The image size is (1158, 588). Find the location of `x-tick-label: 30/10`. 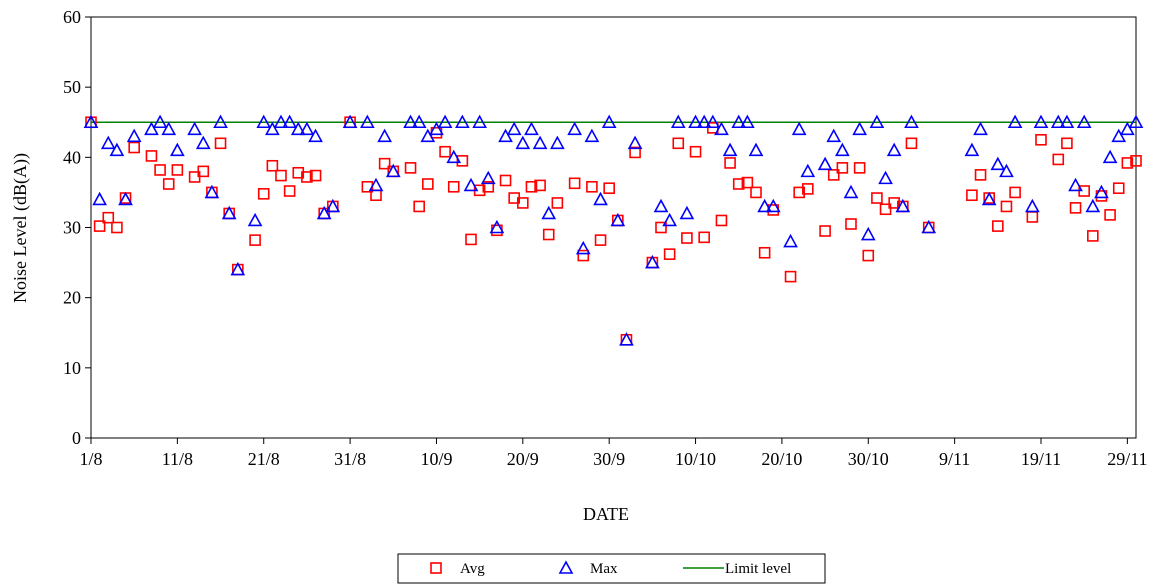

x-tick-label: 30/10 is located at coordinates (868, 459).